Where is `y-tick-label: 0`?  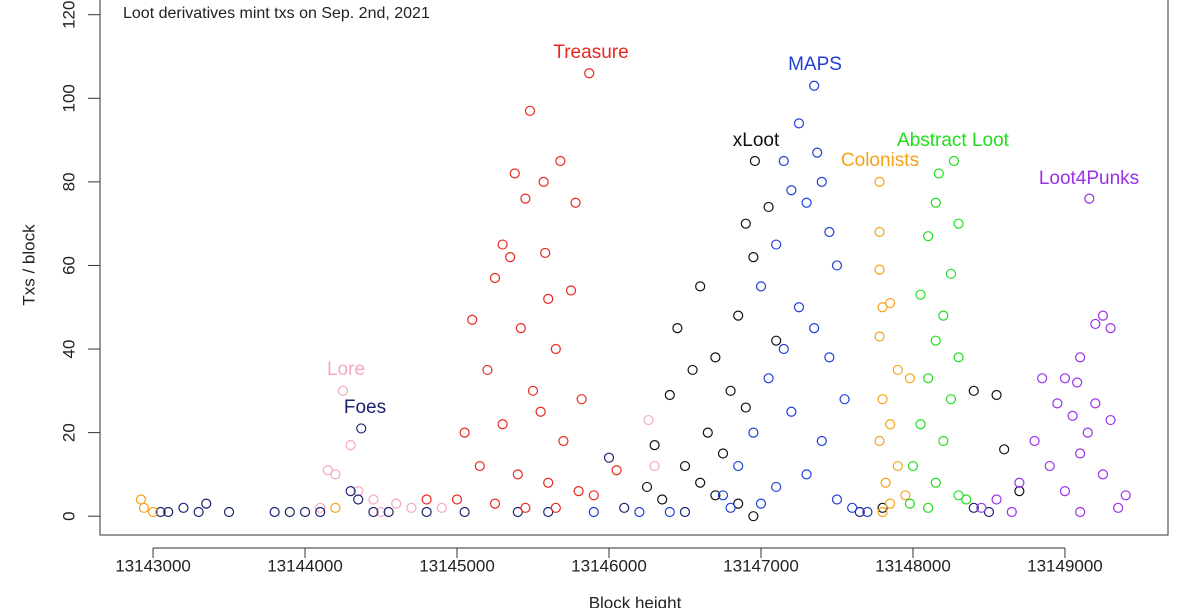 y-tick-label: 0 is located at coordinates (68, 515).